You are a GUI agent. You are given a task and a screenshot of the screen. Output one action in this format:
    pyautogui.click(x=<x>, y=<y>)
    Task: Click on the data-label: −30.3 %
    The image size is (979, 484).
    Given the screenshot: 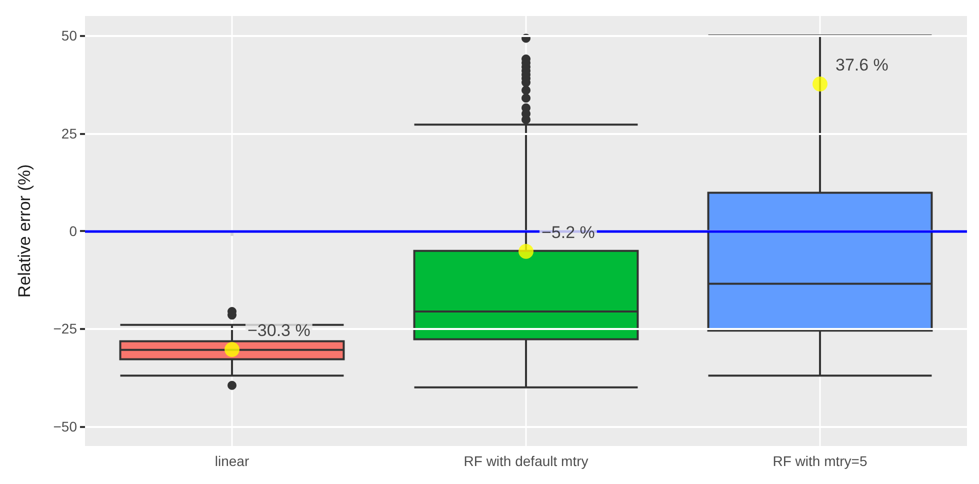 What is the action you would take?
    pyautogui.click(x=279, y=330)
    